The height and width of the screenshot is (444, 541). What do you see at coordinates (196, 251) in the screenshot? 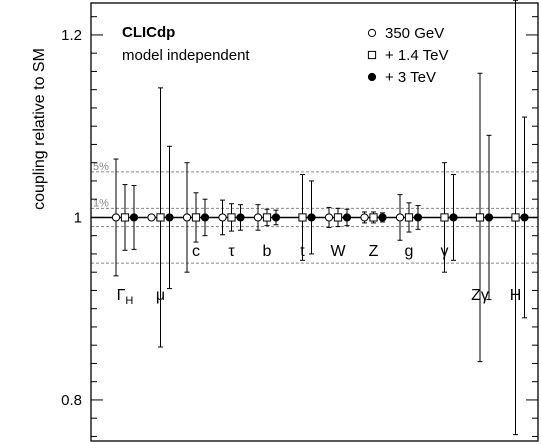
I see `category-label: c` at bounding box center [196, 251].